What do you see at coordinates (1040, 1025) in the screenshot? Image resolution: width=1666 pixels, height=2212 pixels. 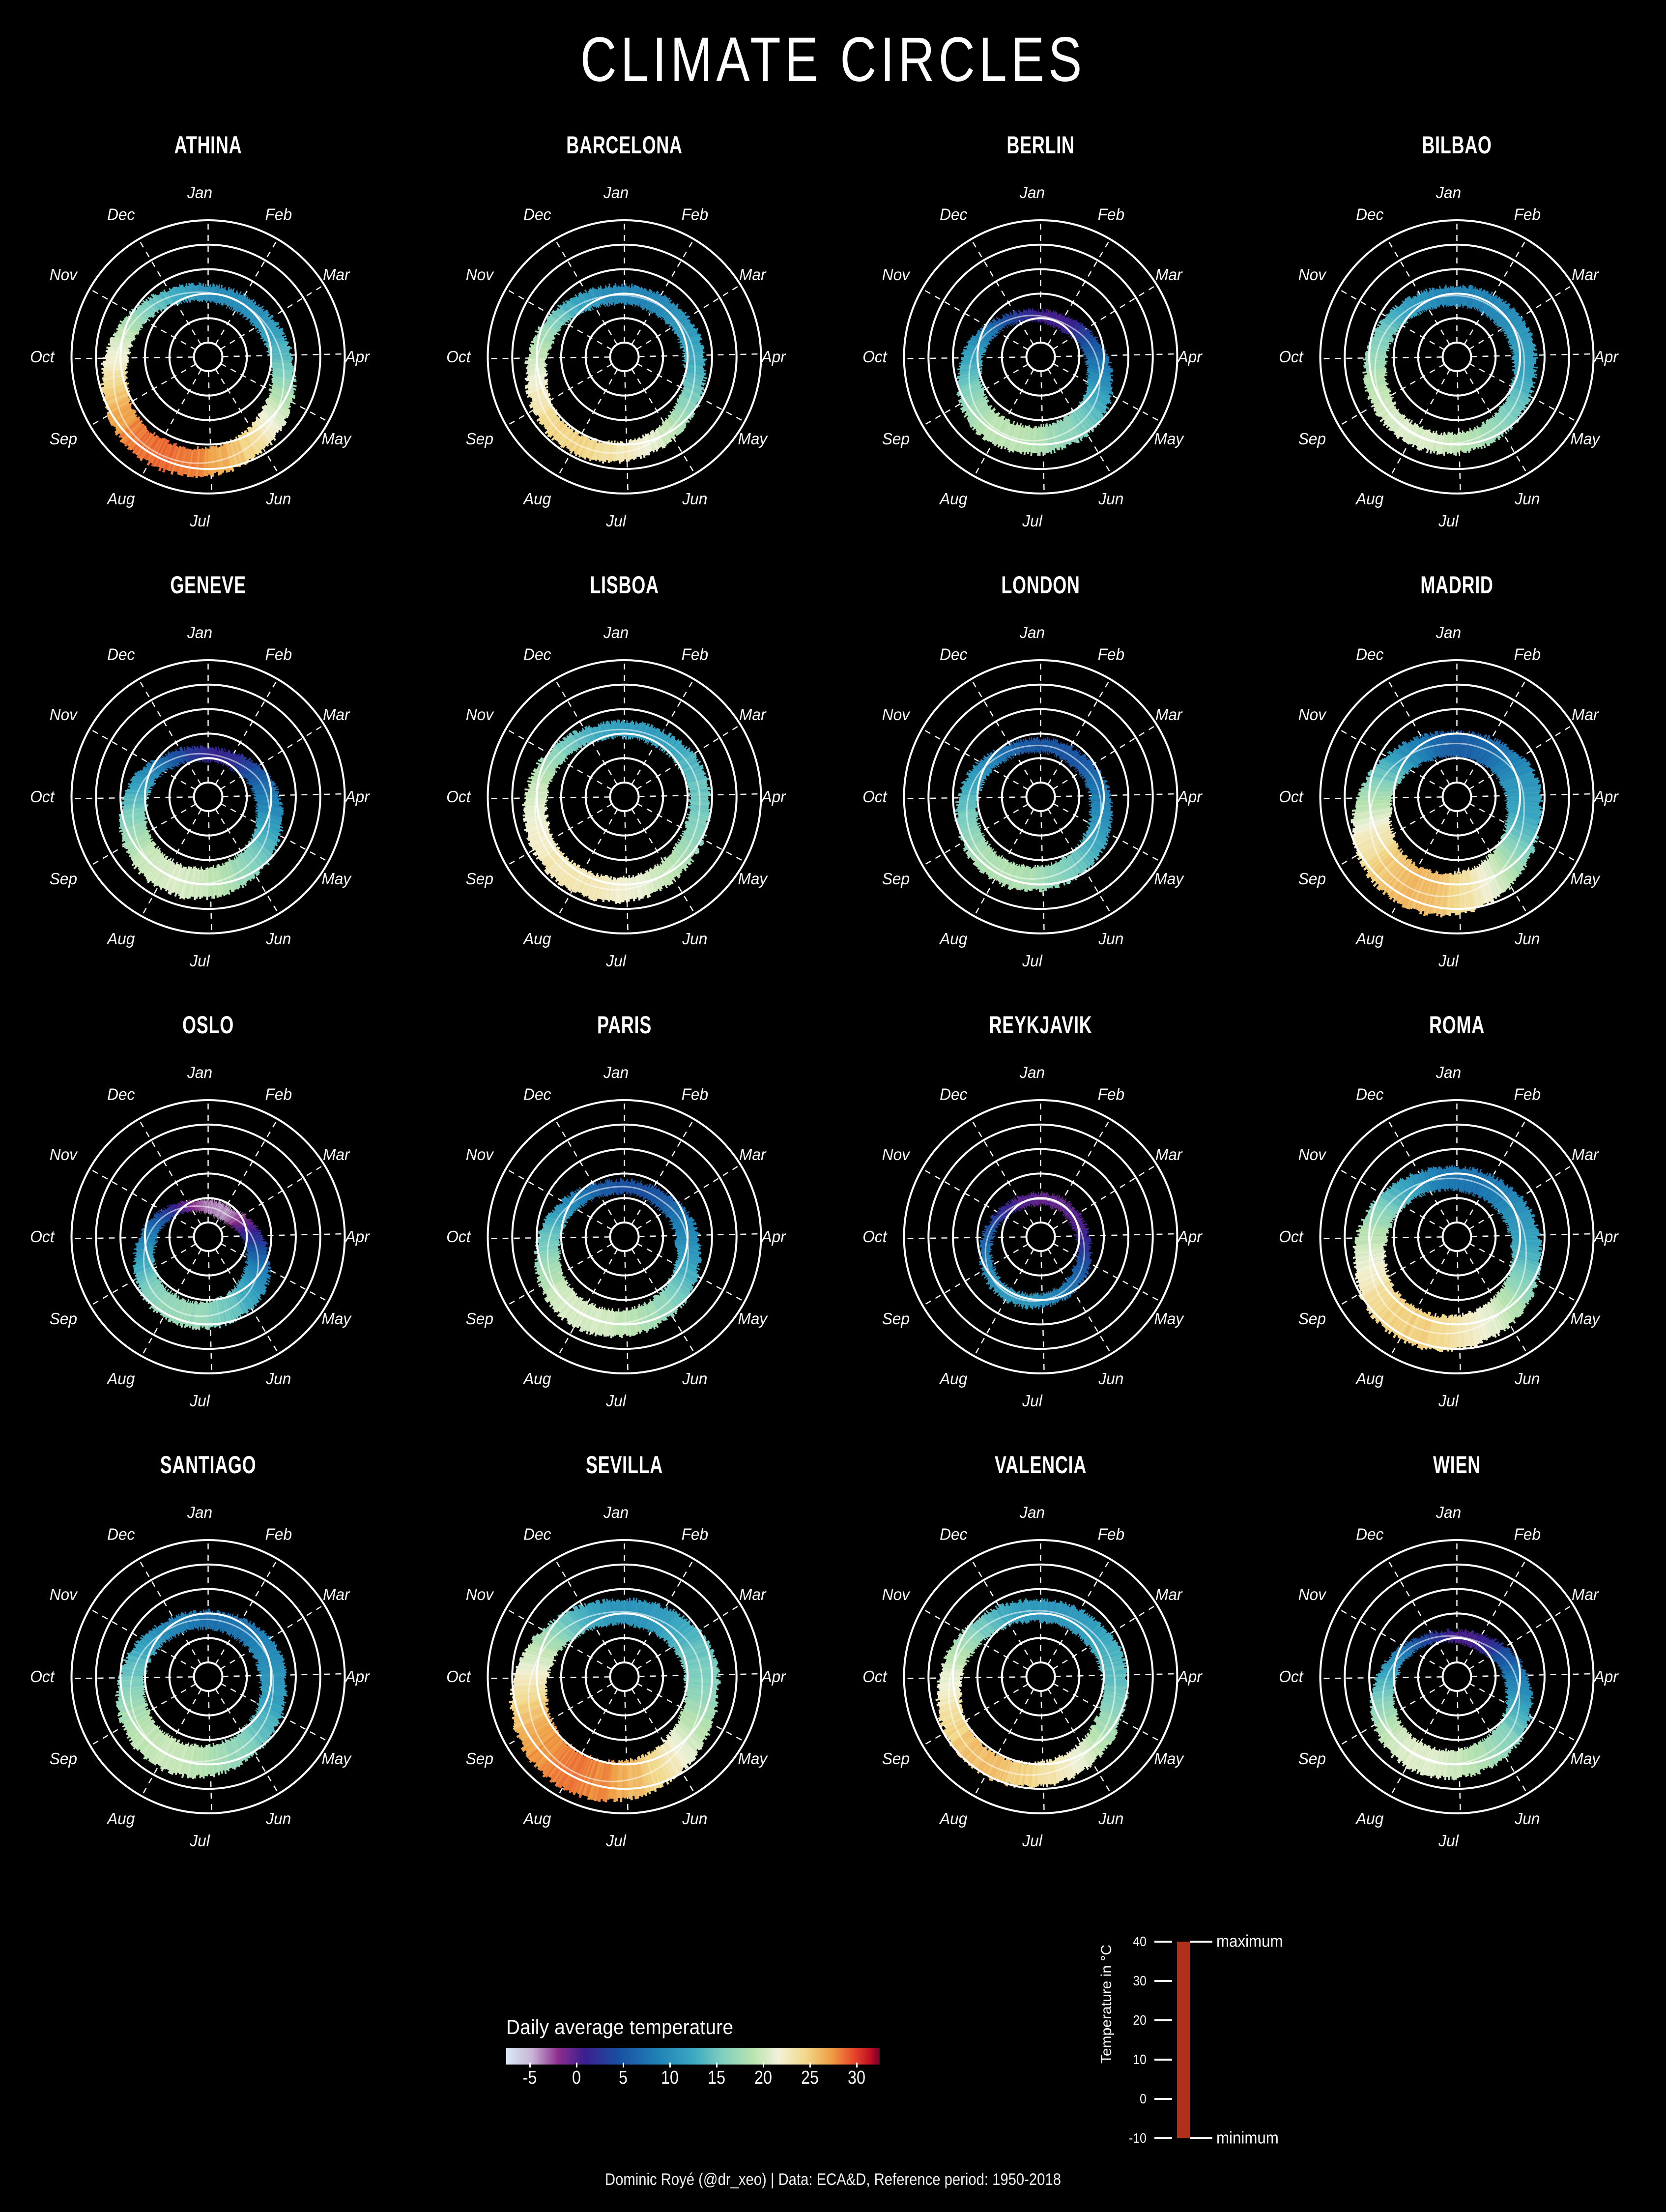 I see `city-title: REYKJAVIK` at bounding box center [1040, 1025].